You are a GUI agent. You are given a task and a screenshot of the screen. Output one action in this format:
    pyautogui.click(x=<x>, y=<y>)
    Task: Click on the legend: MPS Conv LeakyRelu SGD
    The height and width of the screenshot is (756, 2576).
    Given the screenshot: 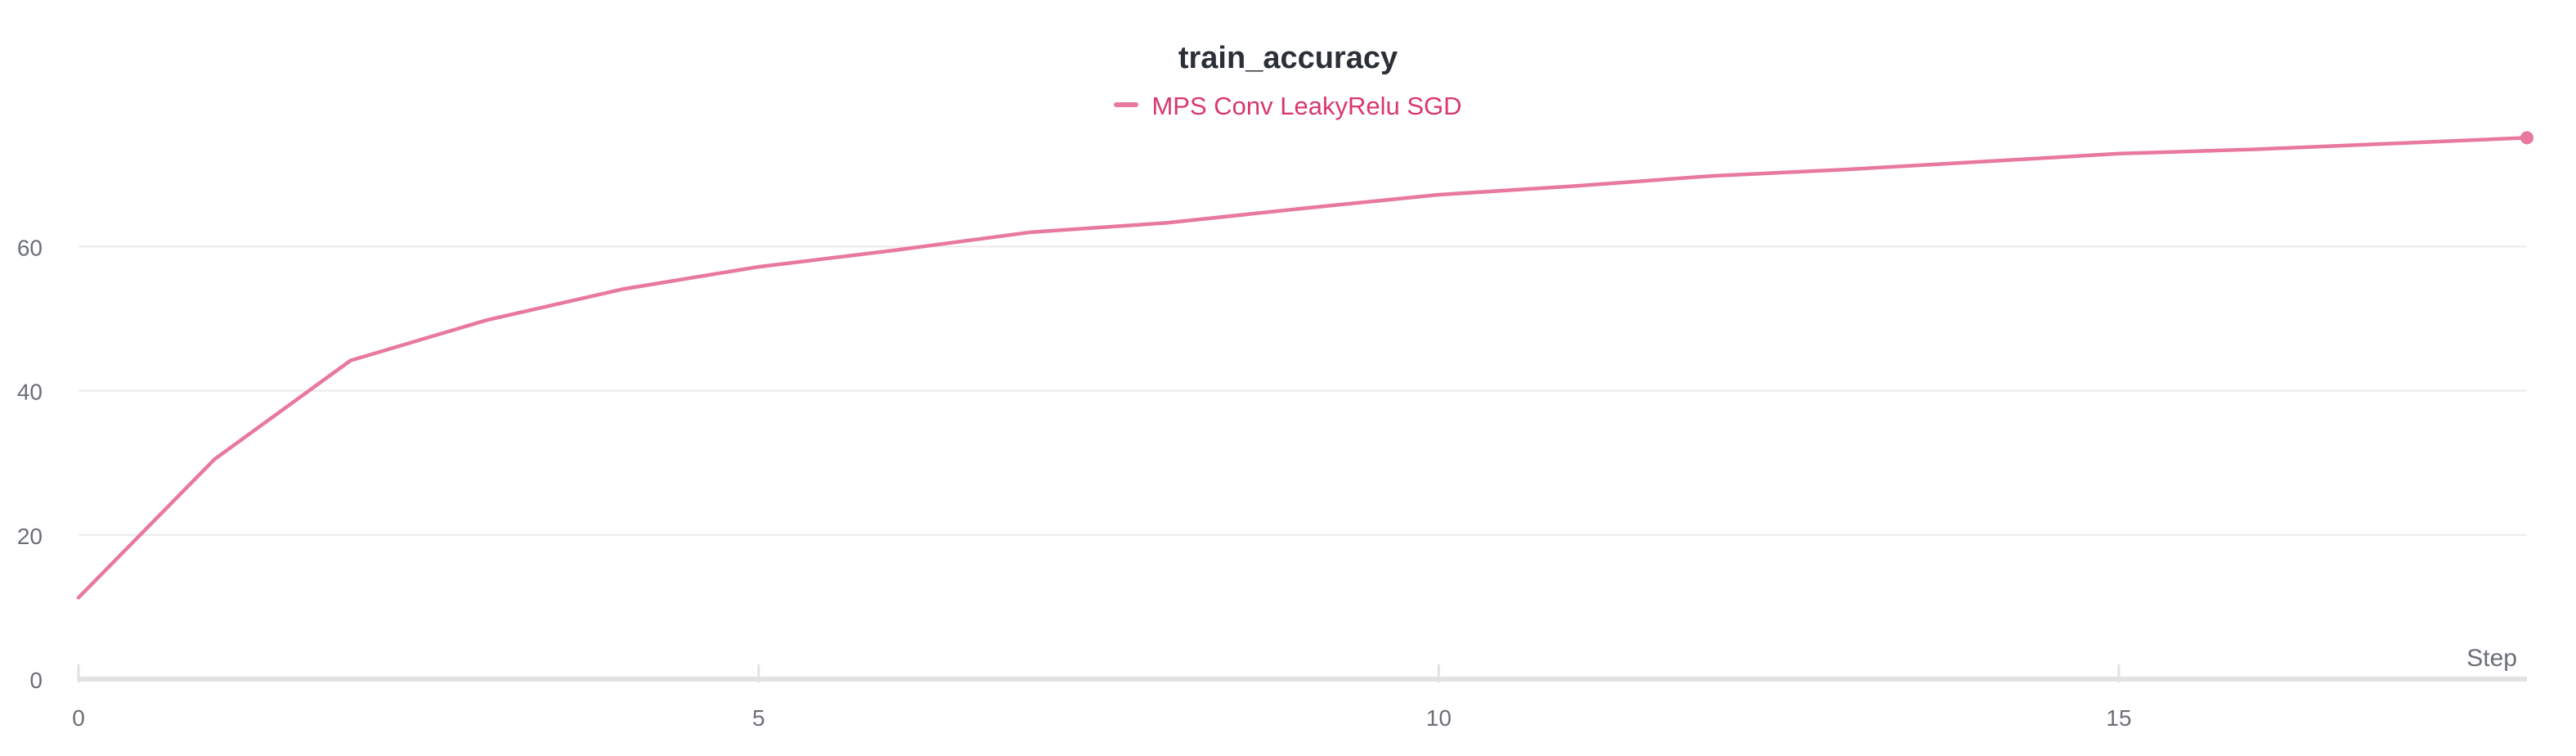 What is the action you would take?
    pyautogui.click(x=1288, y=107)
    